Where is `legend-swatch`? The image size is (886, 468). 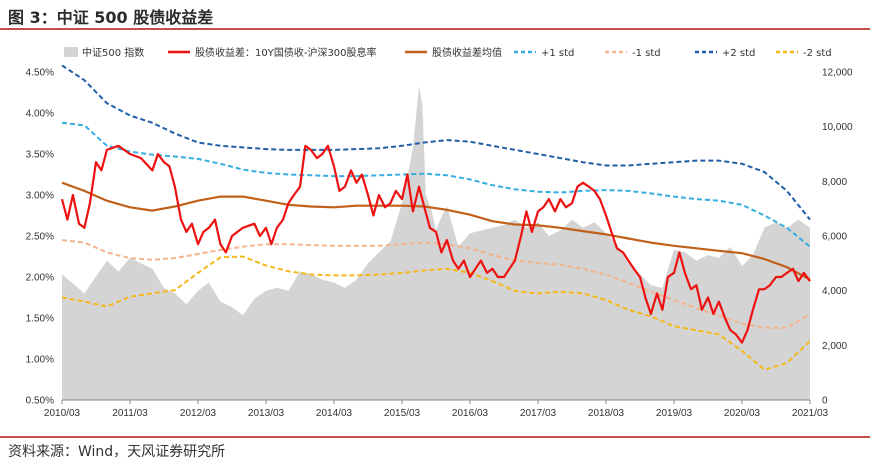
legend-swatch is located at coordinates (71, 52).